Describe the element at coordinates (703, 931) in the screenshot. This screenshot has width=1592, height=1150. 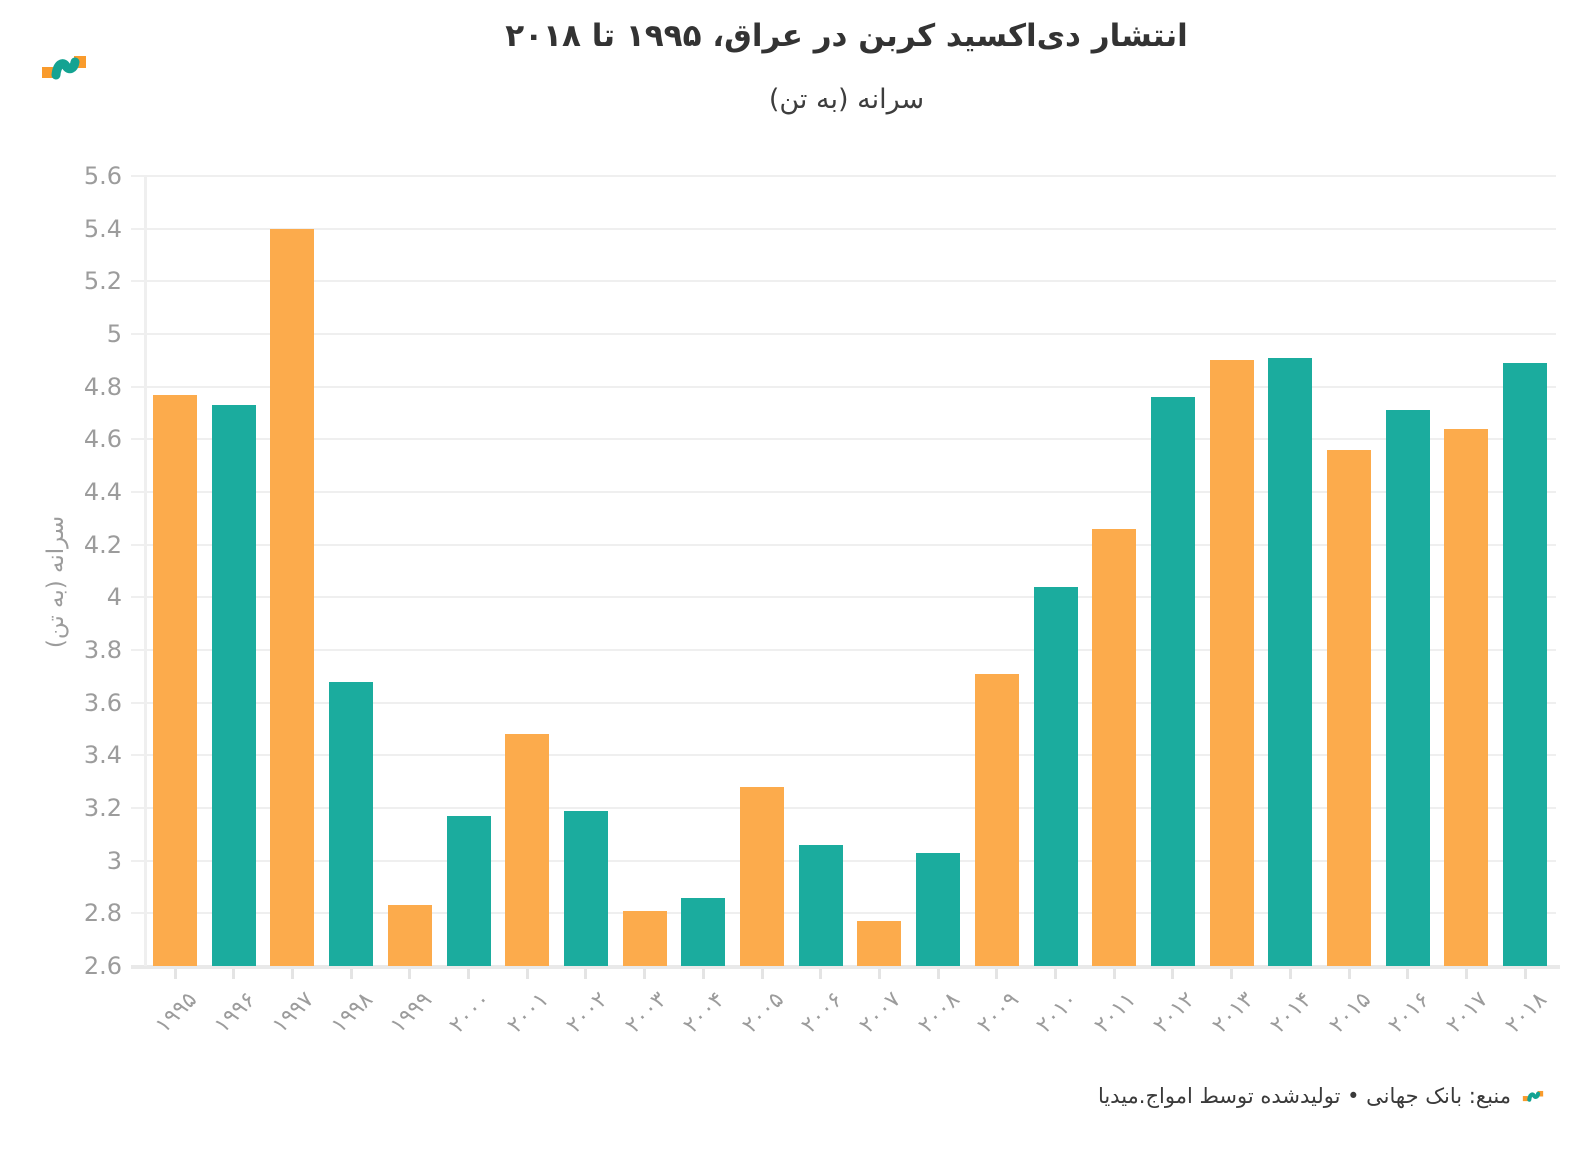
I see `bar-2004` at that location.